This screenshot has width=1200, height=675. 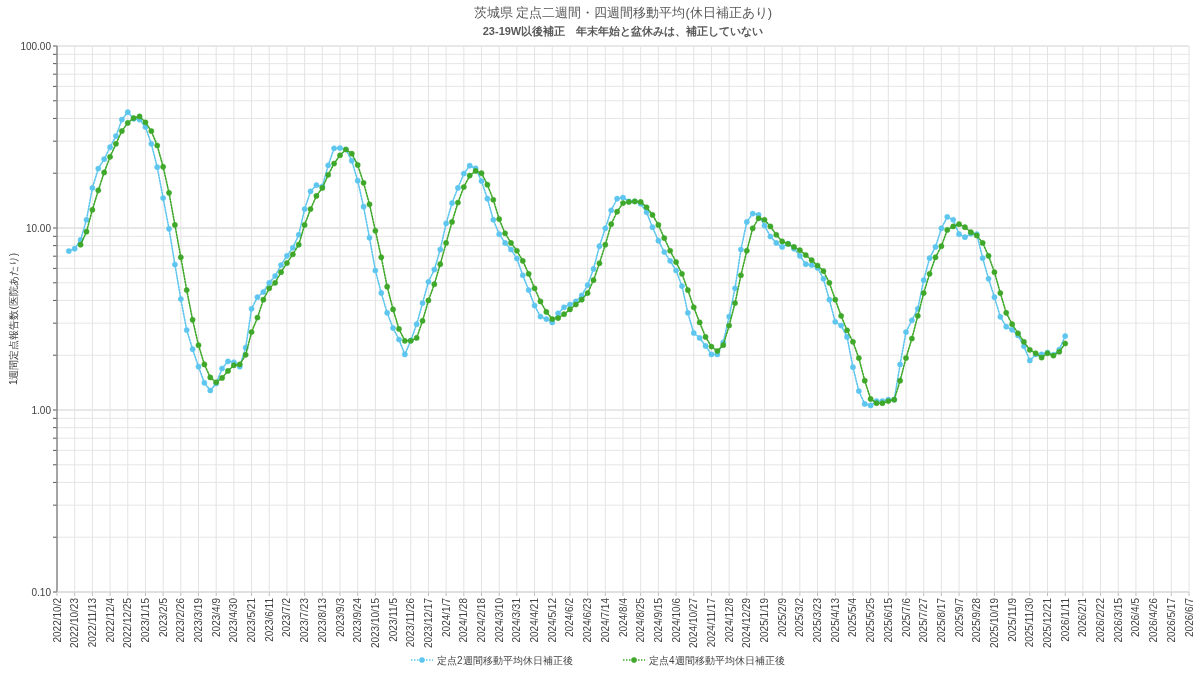 What do you see at coordinates (1189, 617) in the screenshot?
I see `x-tick-label: 2026/6/7` at bounding box center [1189, 617].